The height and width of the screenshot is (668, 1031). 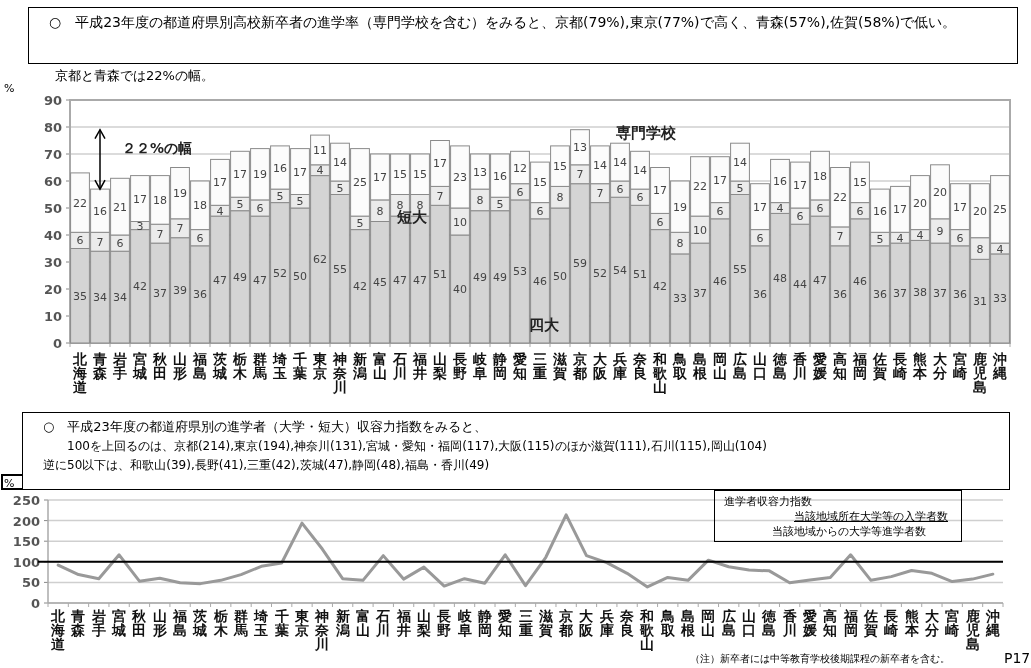 What do you see at coordinates (26, 521) in the screenshot?
I see `y-tick-label: 200` at bounding box center [26, 521].